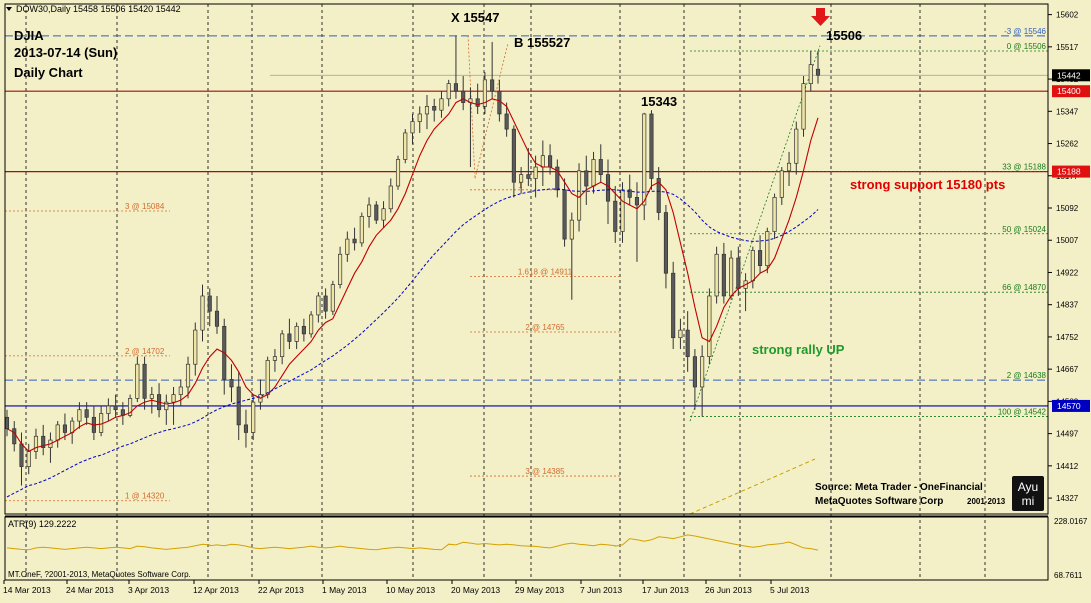  What do you see at coordinates (1067, 434) in the screenshot?
I see `y-tick-label: 14497` at bounding box center [1067, 434].